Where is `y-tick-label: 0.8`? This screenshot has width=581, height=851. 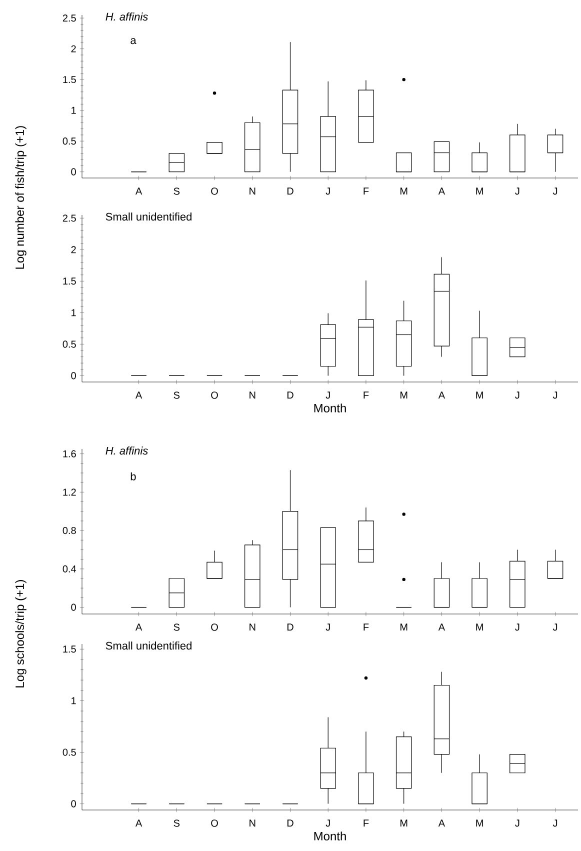 y-tick-label: 0.8 is located at coordinates (69, 530).